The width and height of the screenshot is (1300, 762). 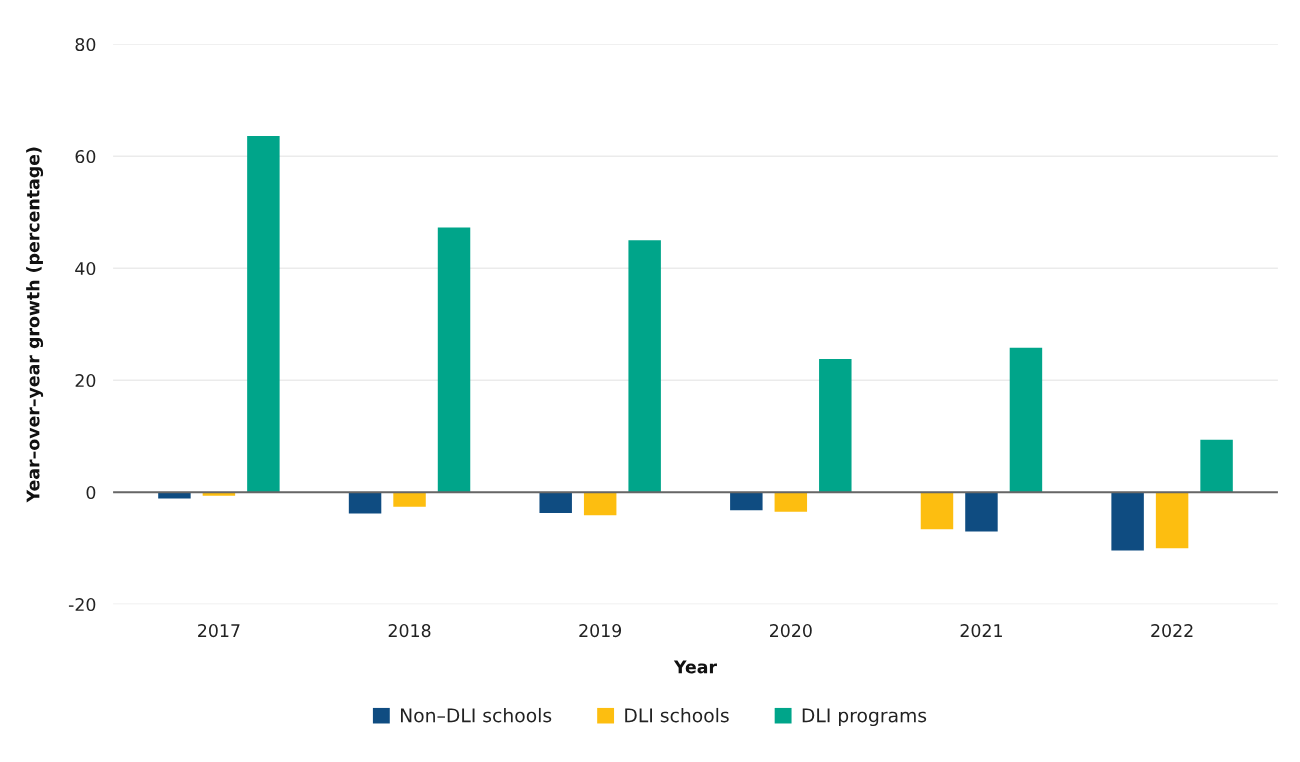 I want to click on x-tick-label: 2018, so click(x=409, y=631).